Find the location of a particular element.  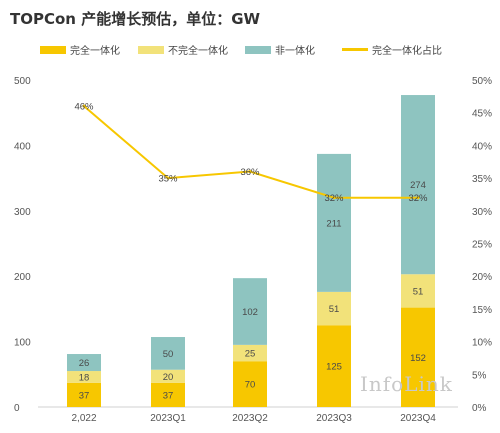

legend-item-1: 不完全一体化 is located at coordinates (183, 49).